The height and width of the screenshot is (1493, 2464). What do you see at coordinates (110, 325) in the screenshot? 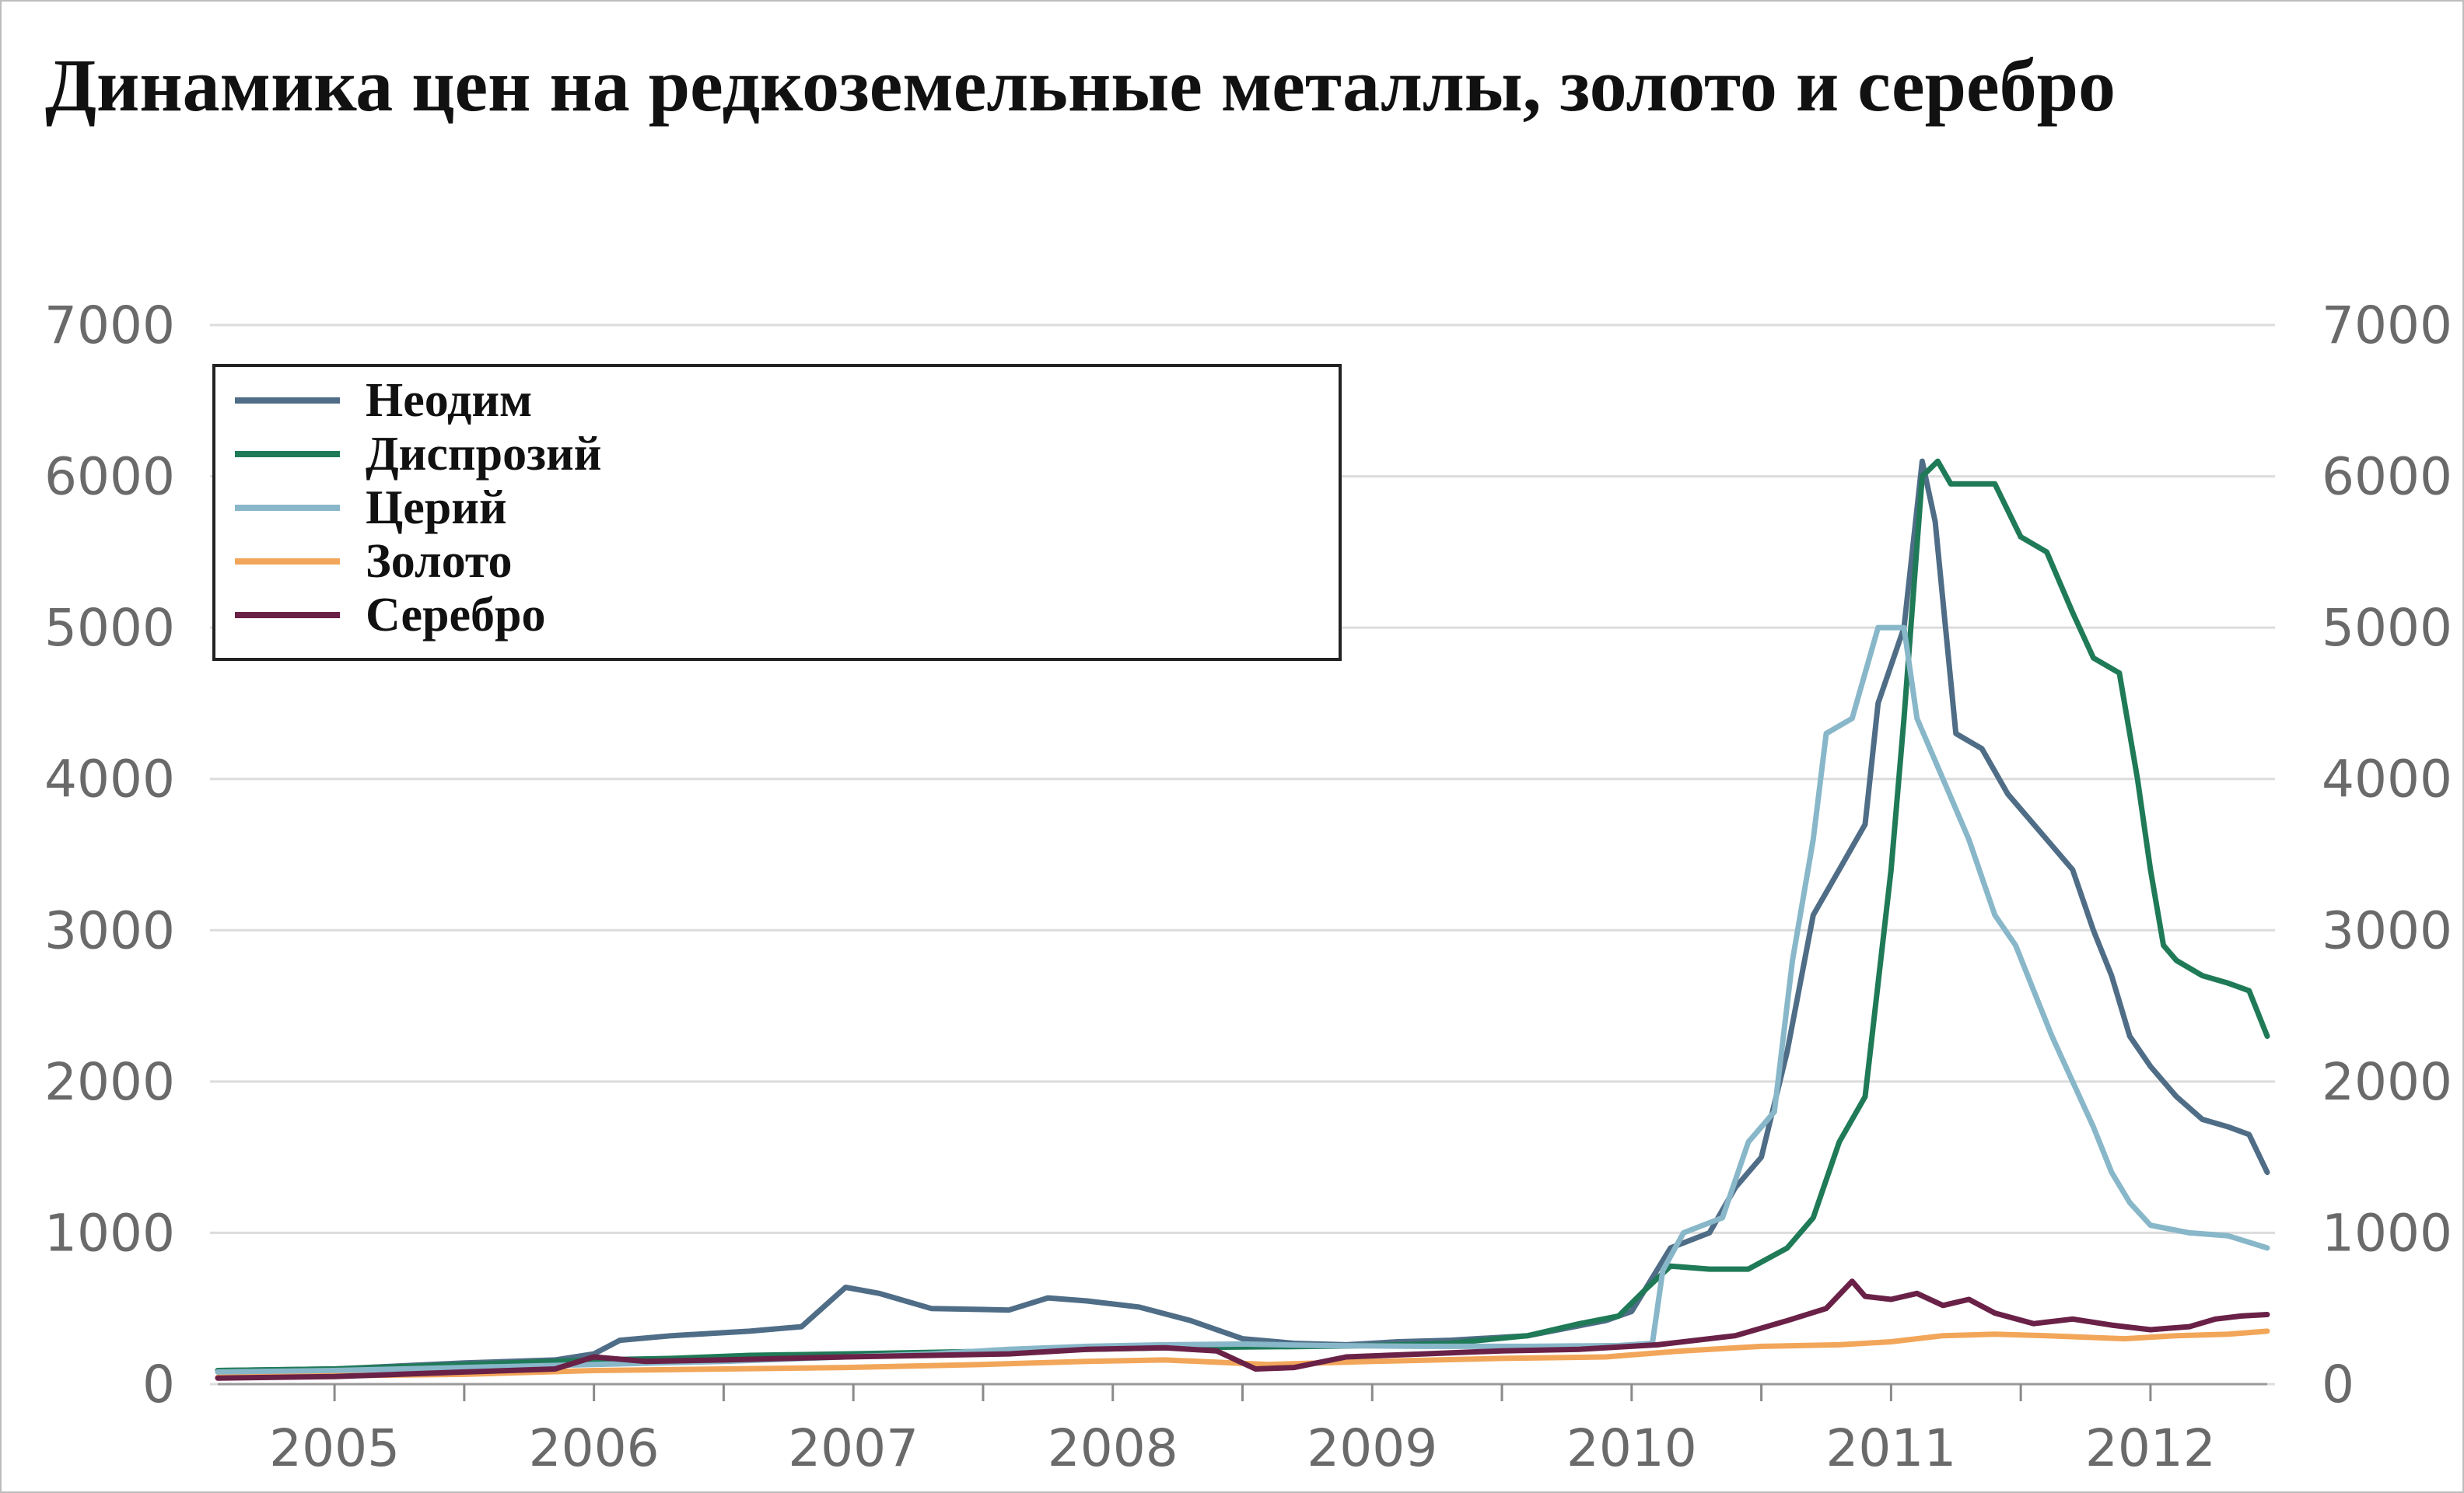
I see `y-tick-label-left: 7000` at bounding box center [110, 325].